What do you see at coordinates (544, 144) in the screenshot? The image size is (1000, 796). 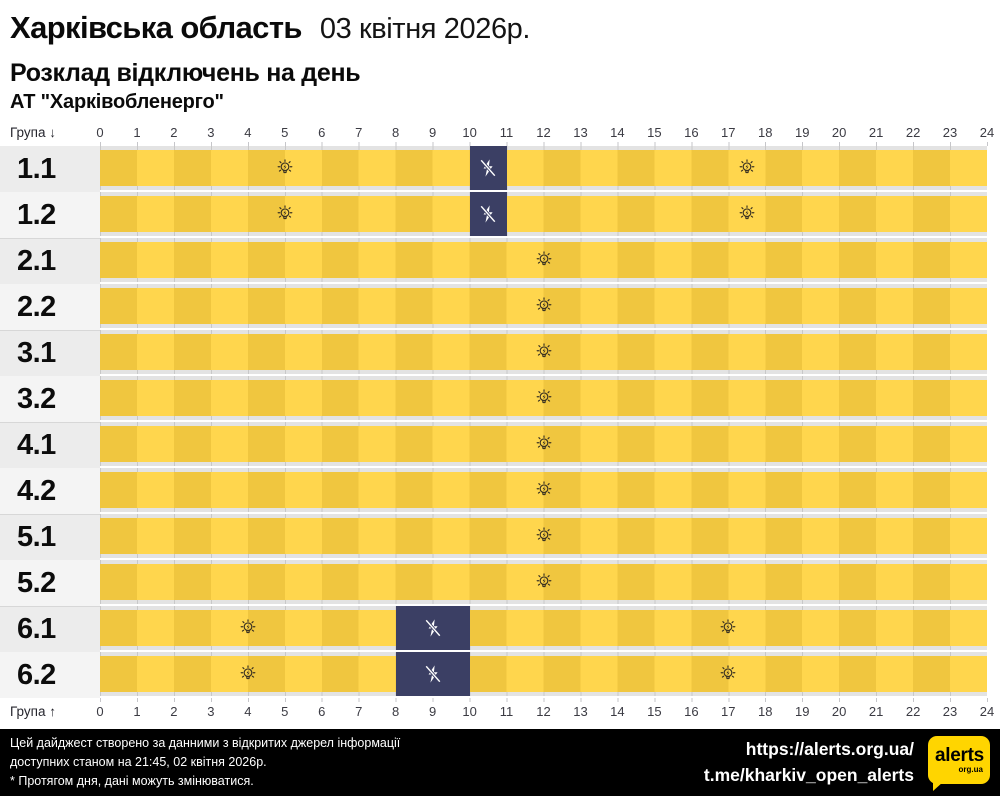 I see `axis-ticks-top` at bounding box center [544, 144].